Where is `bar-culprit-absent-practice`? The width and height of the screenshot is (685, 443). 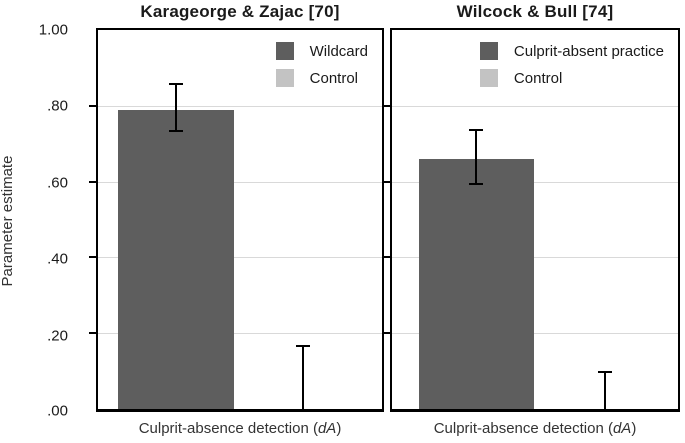
bar-culprit-absent-practice is located at coordinates (476, 283).